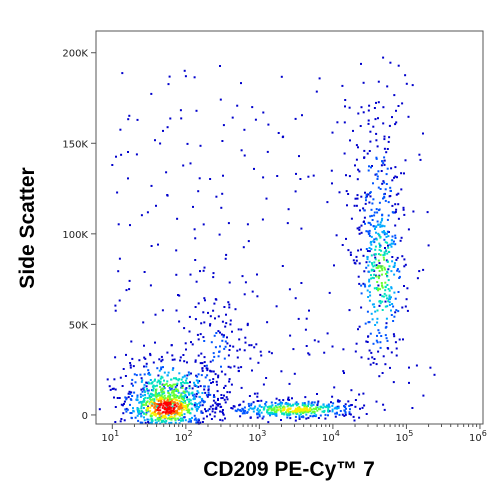 The image size is (500, 491). Describe the element at coordinates (75, 235) in the screenshot. I see `y-tick-label: 100K` at that location.